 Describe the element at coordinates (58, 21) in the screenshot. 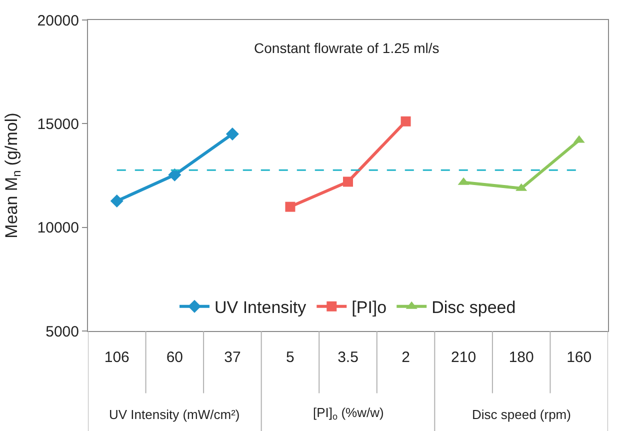

I see `y-tick-label: 20000` at that location.